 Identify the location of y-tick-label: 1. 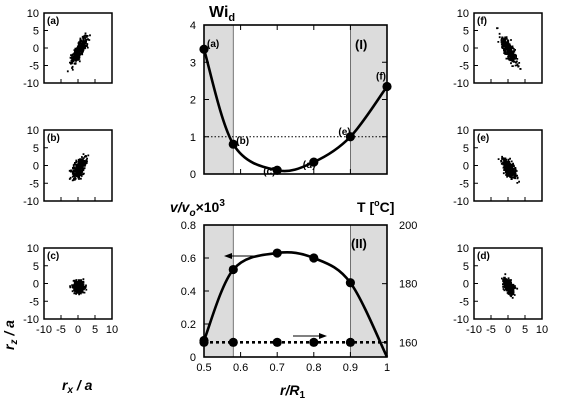
(193, 138).